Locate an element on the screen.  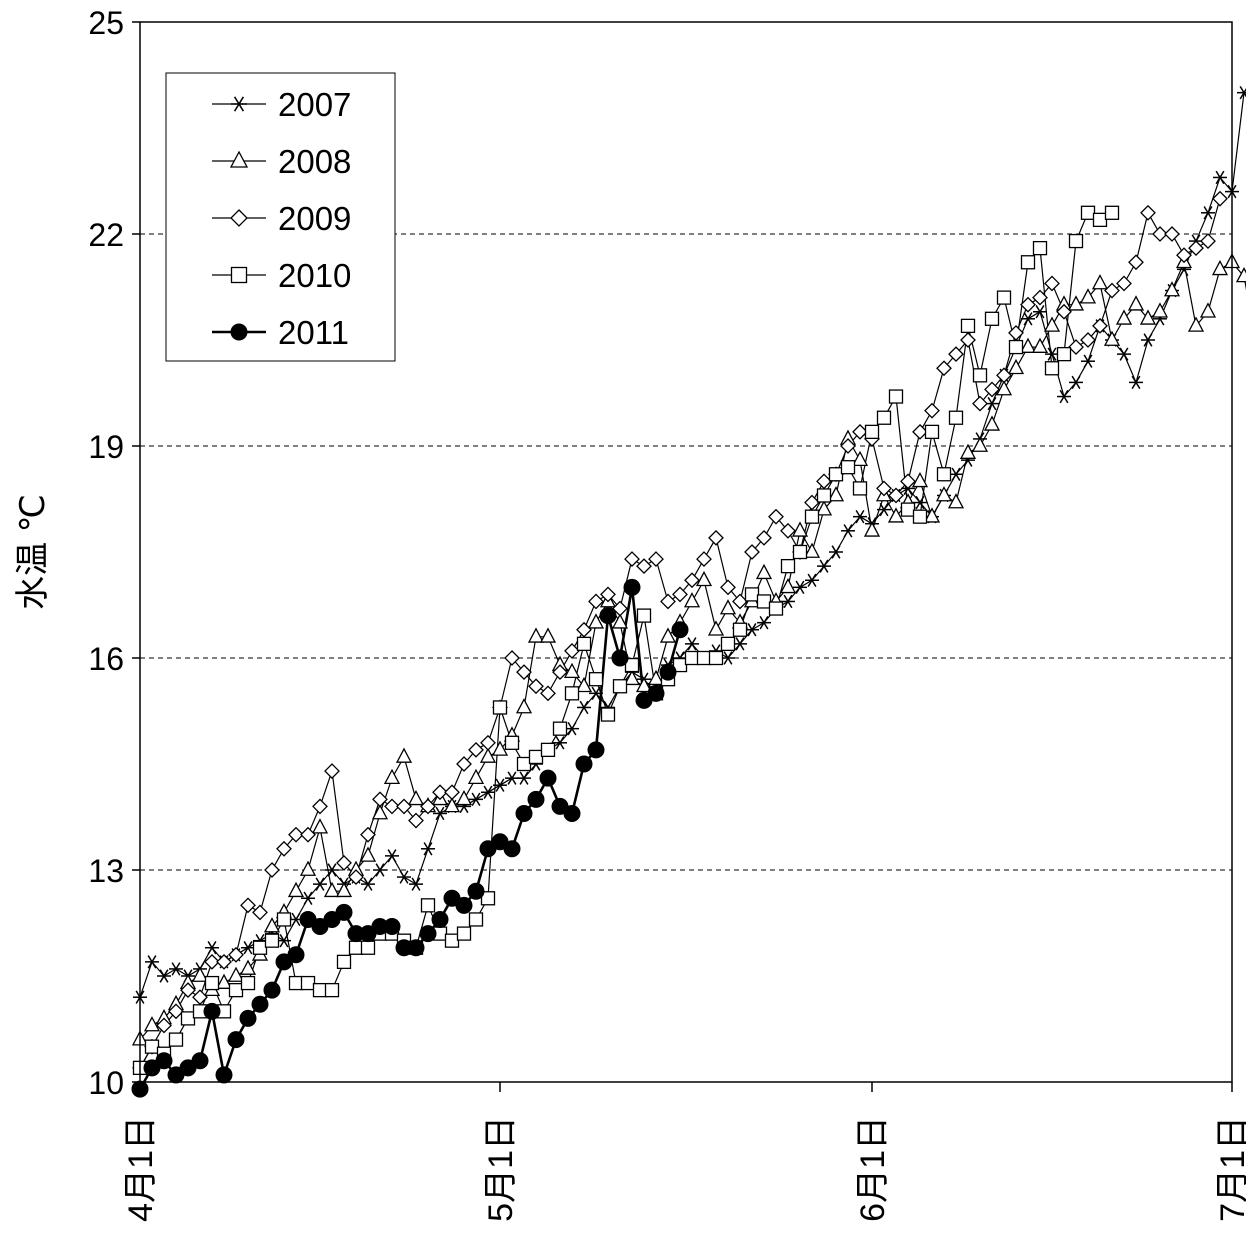
legend-label: 2011 is located at coordinates (313, 332).